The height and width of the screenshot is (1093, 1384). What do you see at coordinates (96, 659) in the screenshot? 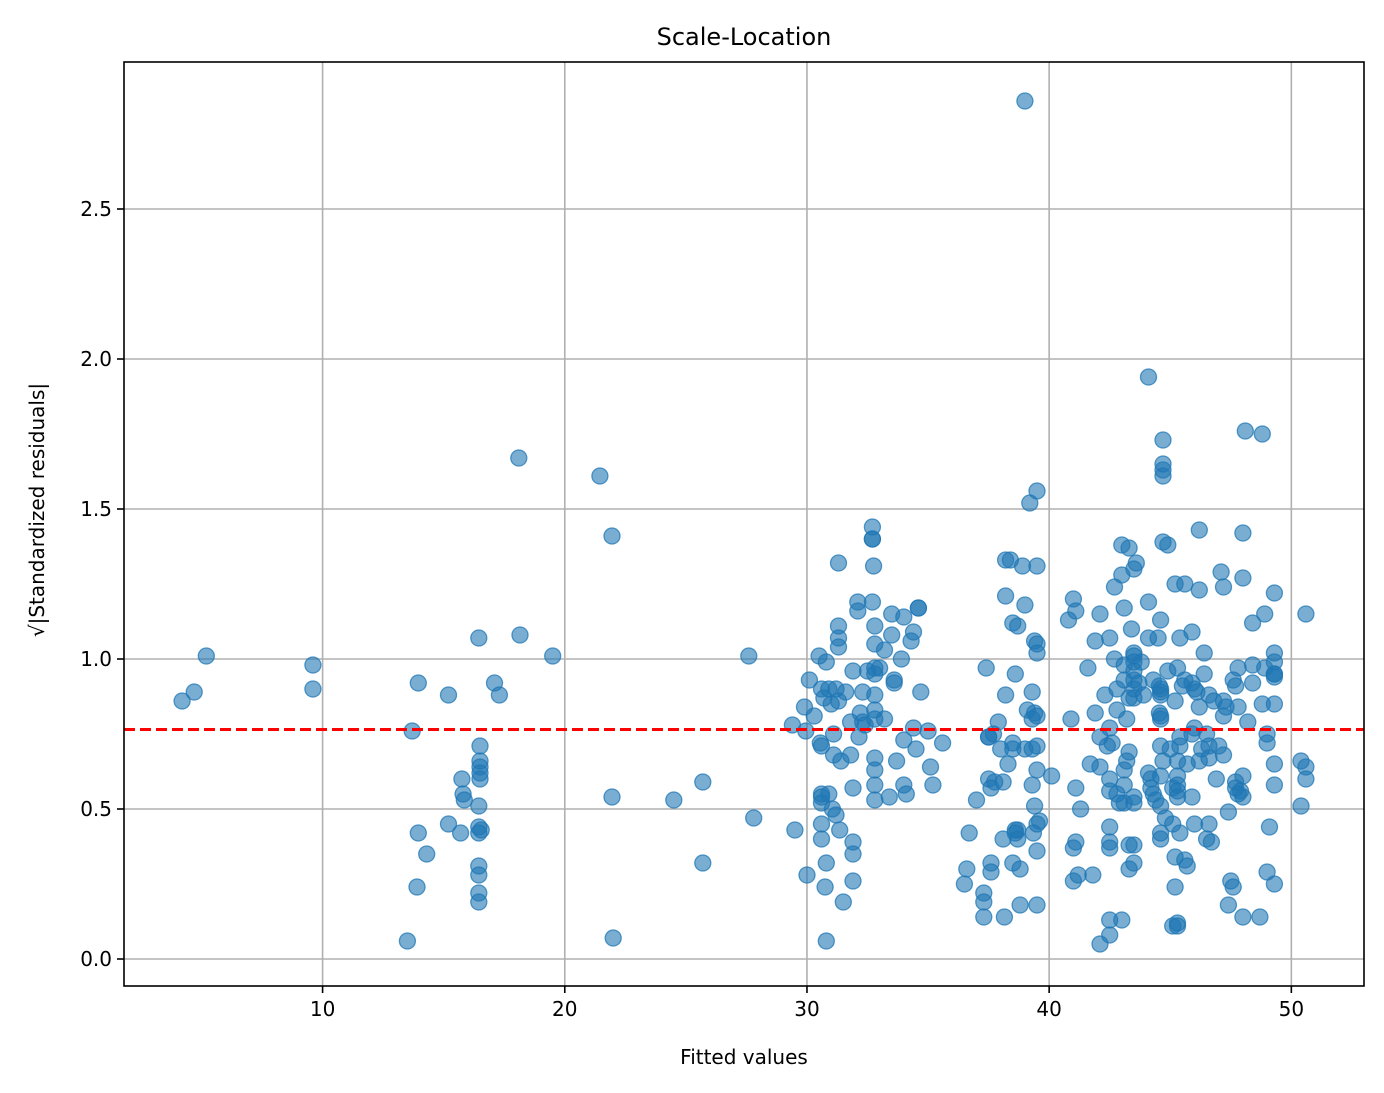
I see `y-tick-label: 1.0` at bounding box center [96, 659].